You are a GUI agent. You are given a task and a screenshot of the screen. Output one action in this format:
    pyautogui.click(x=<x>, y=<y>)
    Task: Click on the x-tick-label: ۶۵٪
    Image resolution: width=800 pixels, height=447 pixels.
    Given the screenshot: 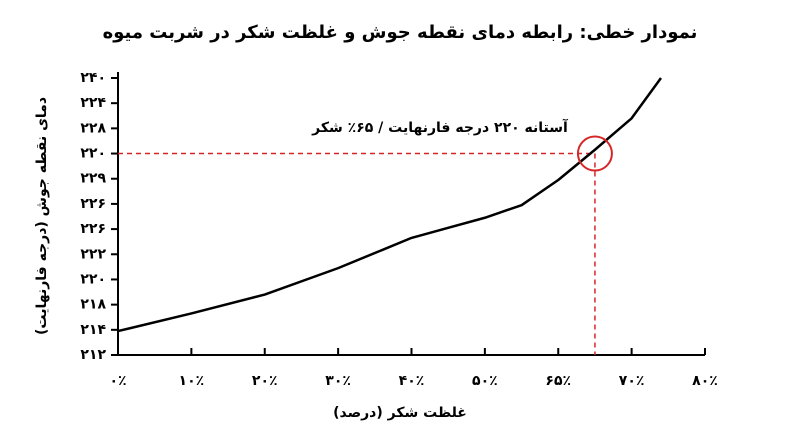 What is the action you would take?
    pyautogui.click(x=558, y=381)
    